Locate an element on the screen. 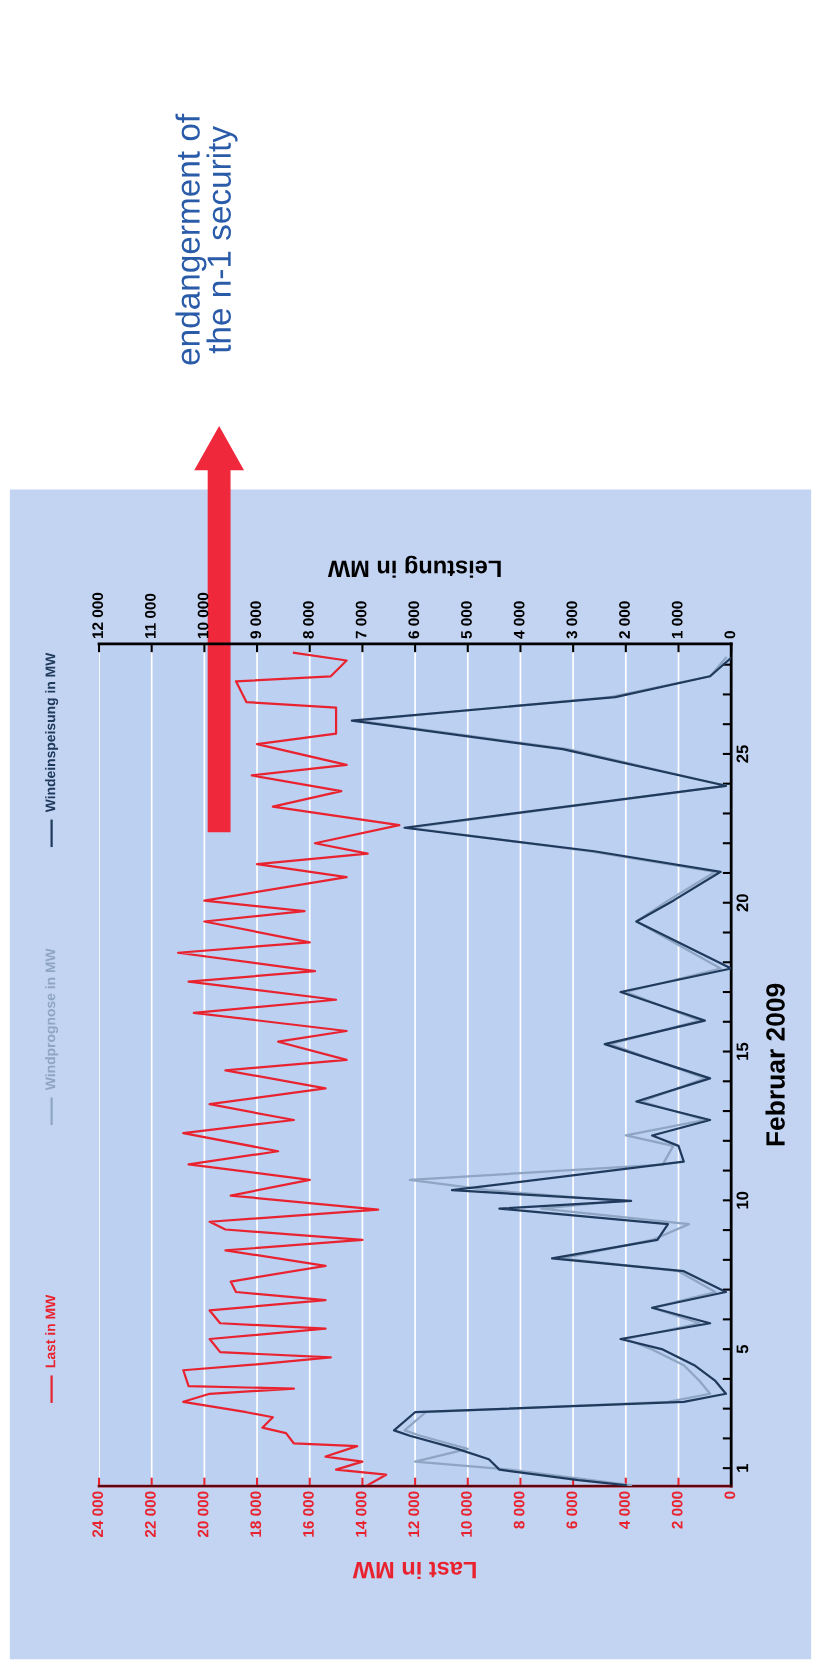  x2-tick-label: 5 000 is located at coordinates (466, 620).